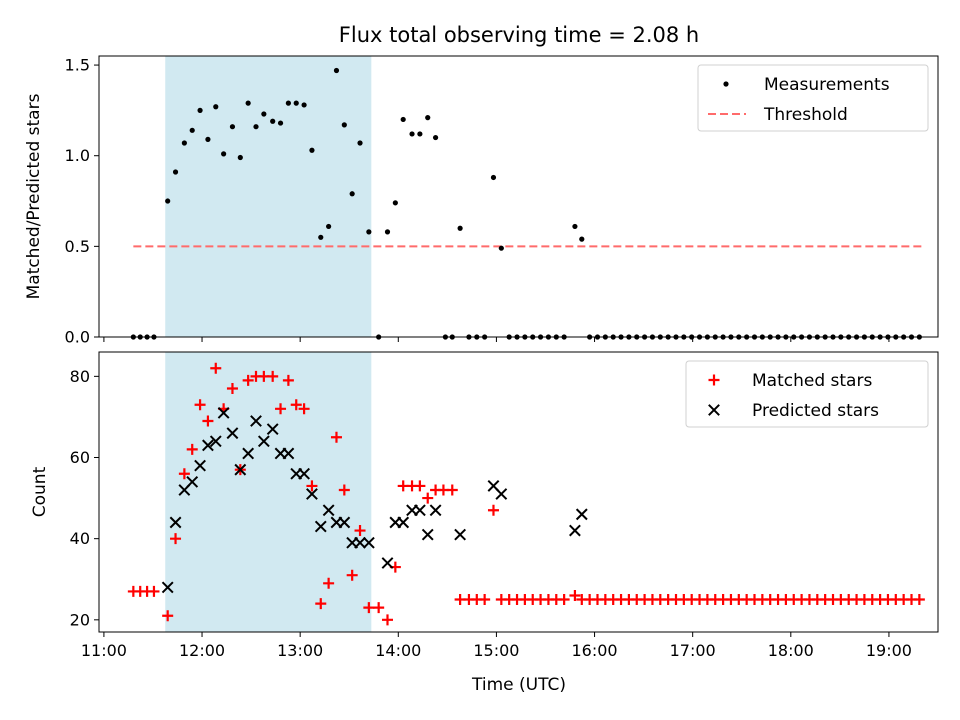 The width and height of the screenshot is (960, 720). What do you see at coordinates (889, 650) in the screenshot?
I see `x-tick-label: 19:00` at bounding box center [889, 650].